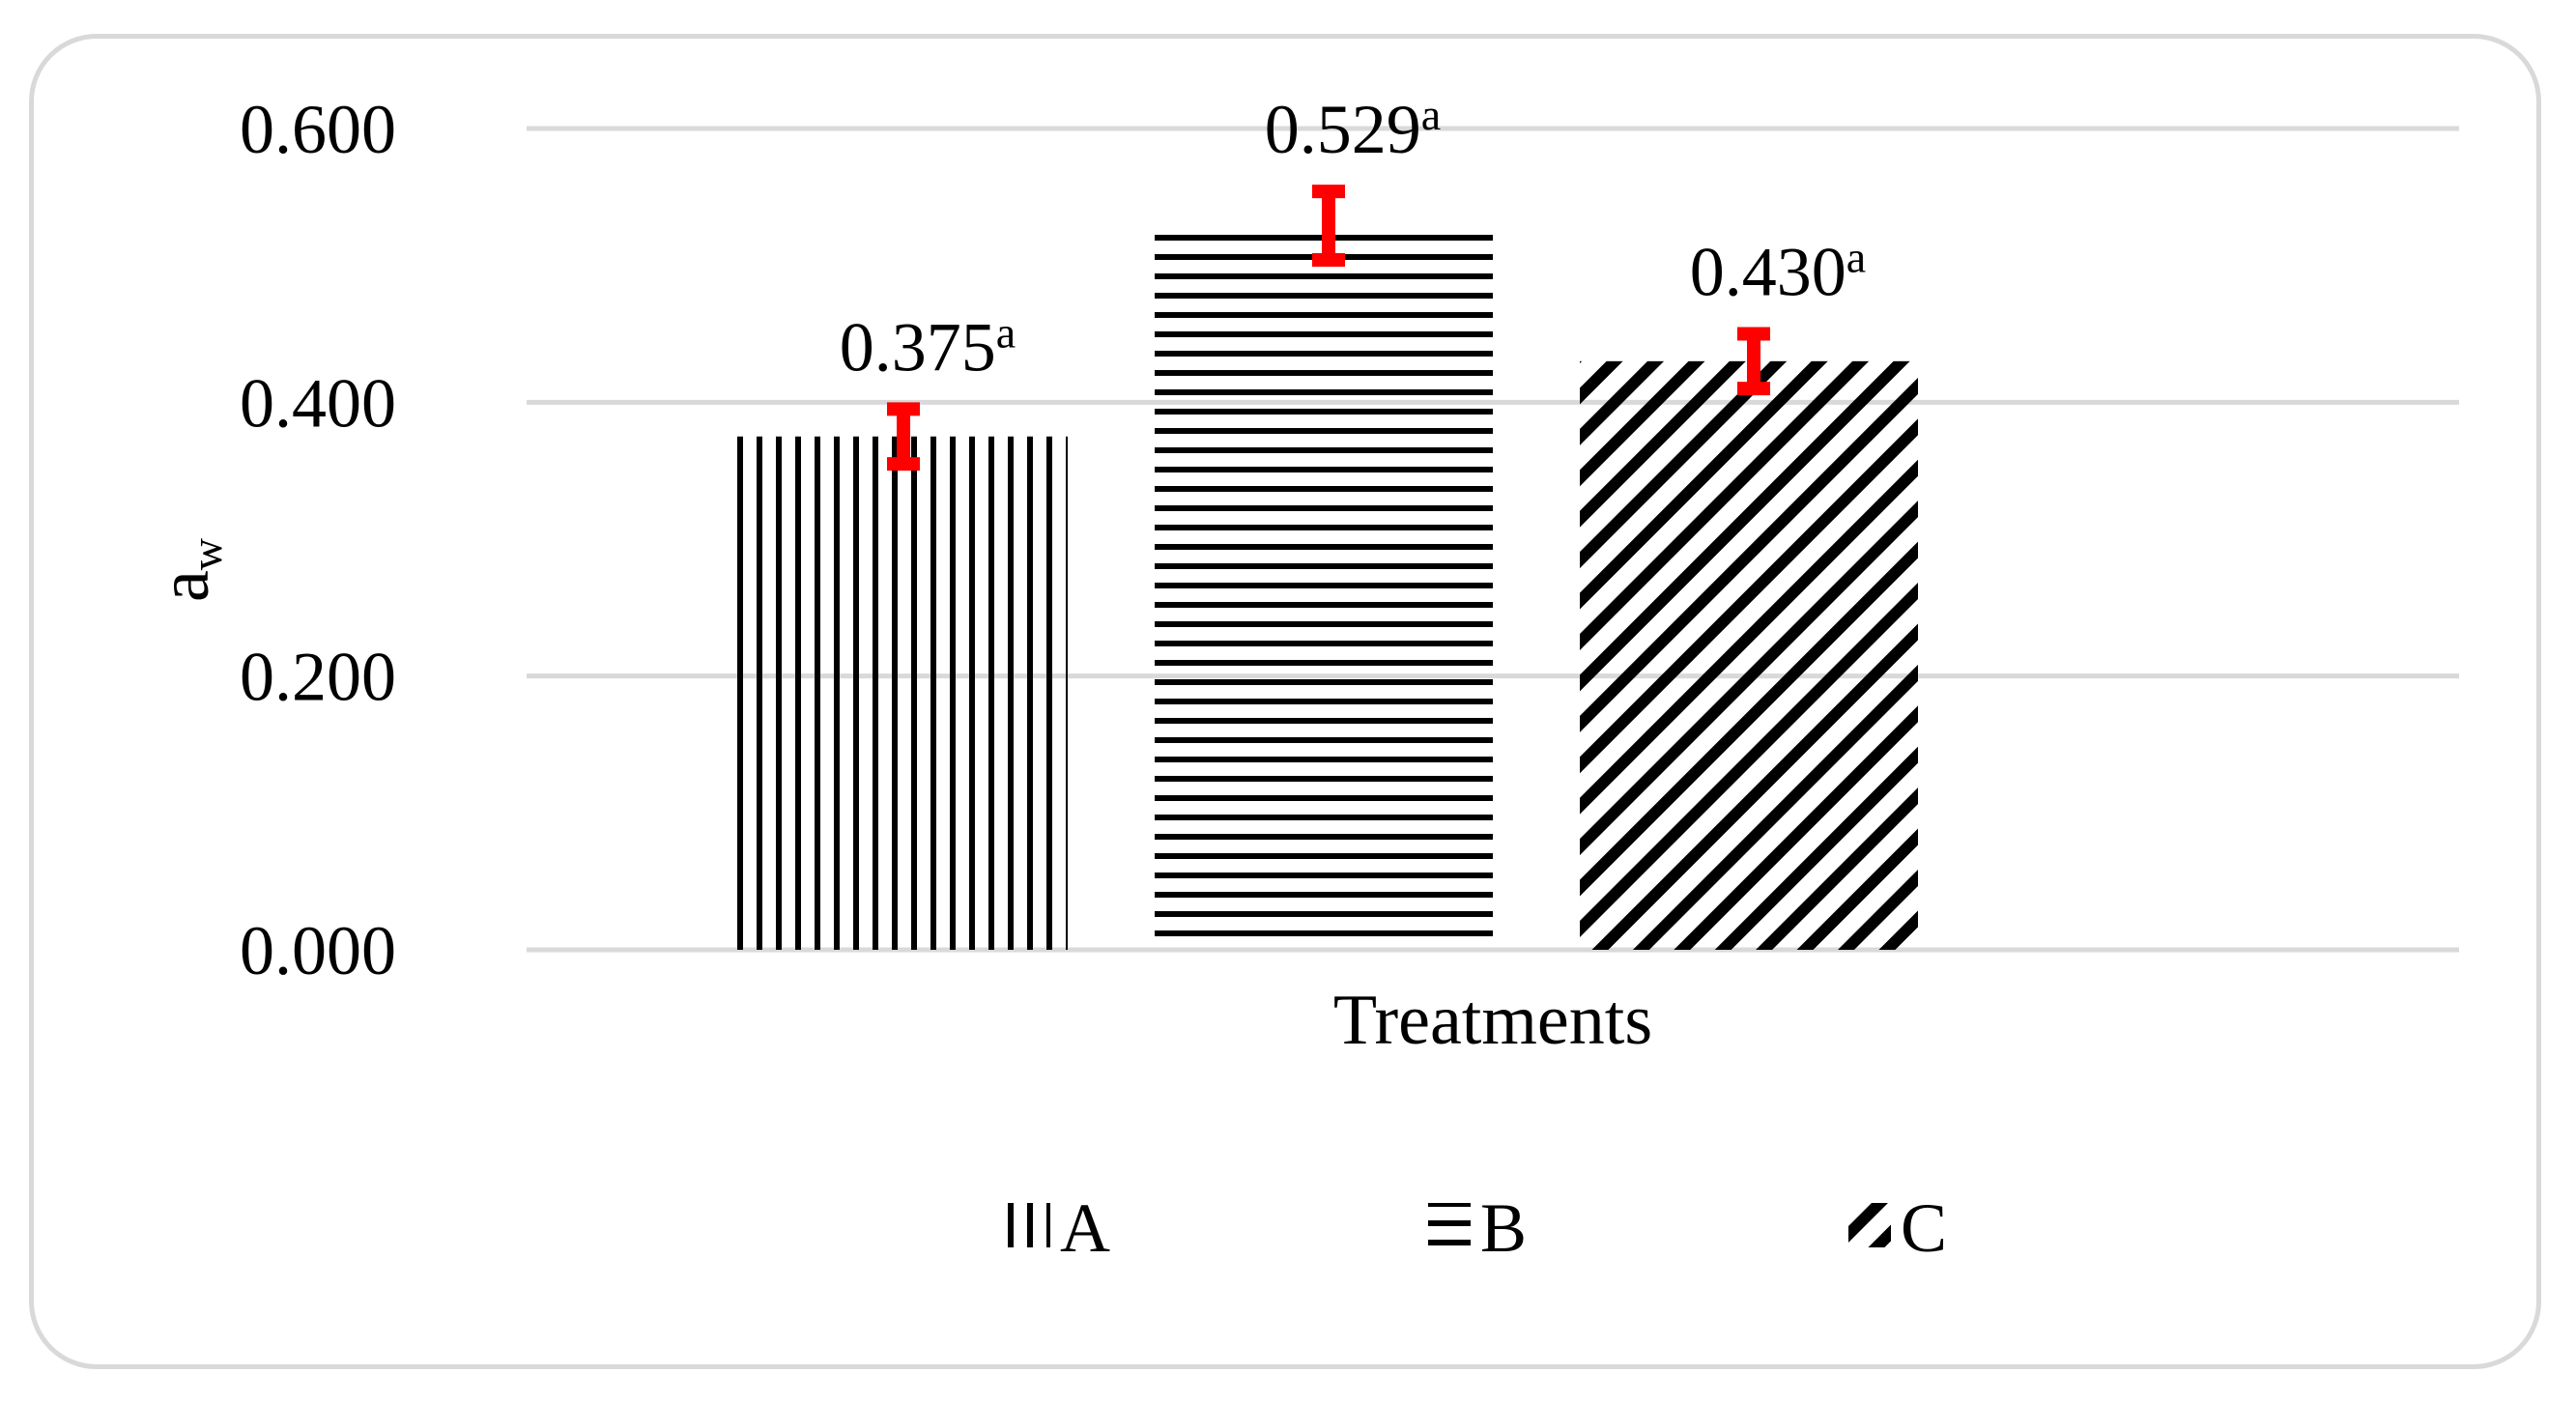 This screenshot has width=2576, height=1402. I want to click on data-label-a: 0.375a, so click(928, 346).